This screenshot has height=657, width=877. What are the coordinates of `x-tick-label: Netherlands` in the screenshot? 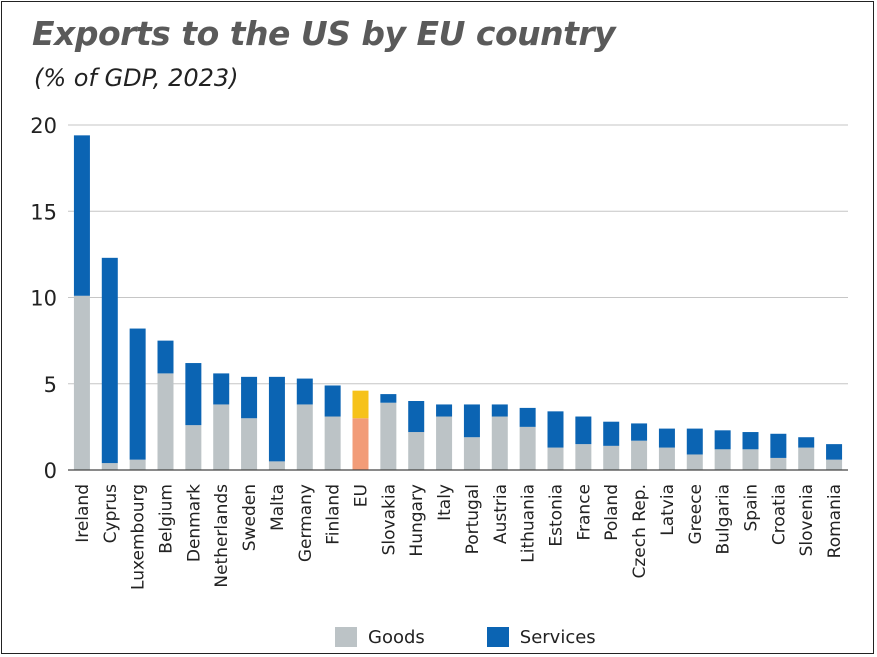 It's located at (222, 536).